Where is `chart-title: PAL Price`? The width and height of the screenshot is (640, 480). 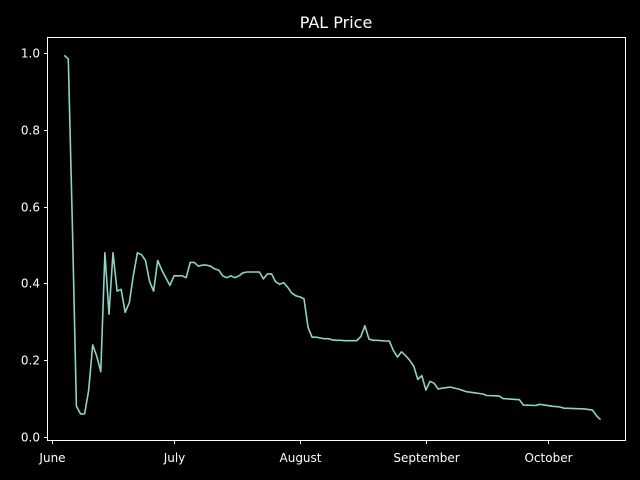
chart-title: PAL Price is located at coordinates (336, 22).